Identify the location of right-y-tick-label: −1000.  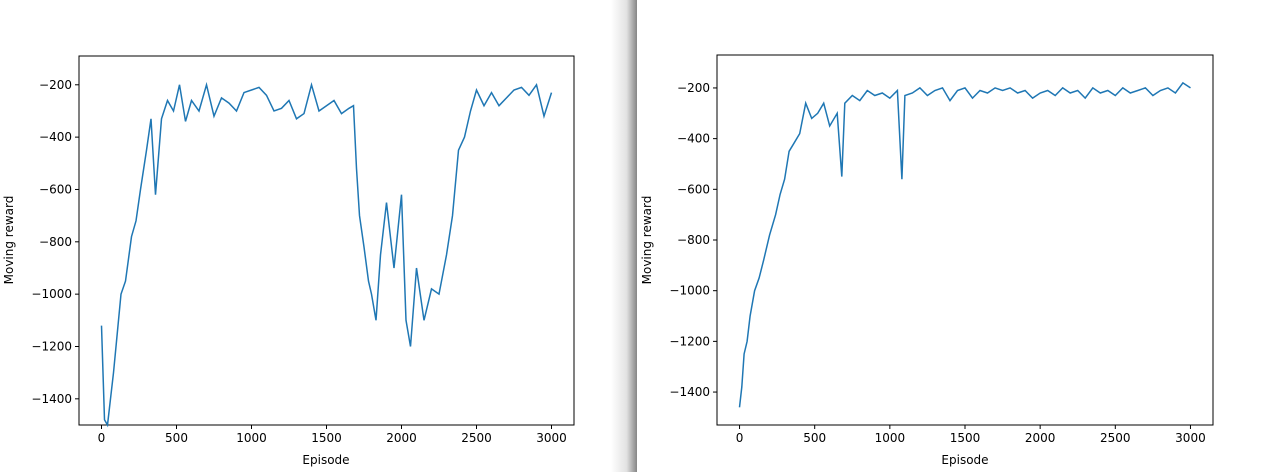
(689, 291).